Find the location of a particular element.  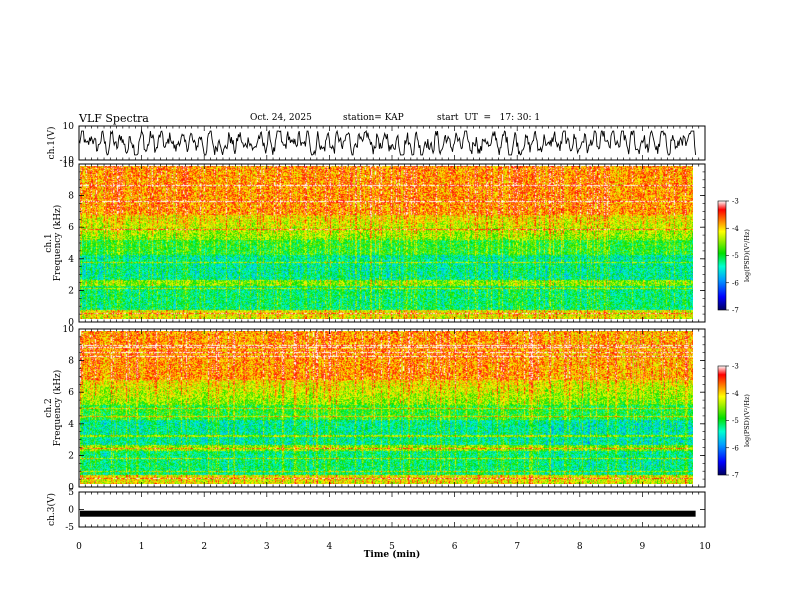

figure-start-time: start UT = 17: 30: 1 is located at coordinates (489, 118).